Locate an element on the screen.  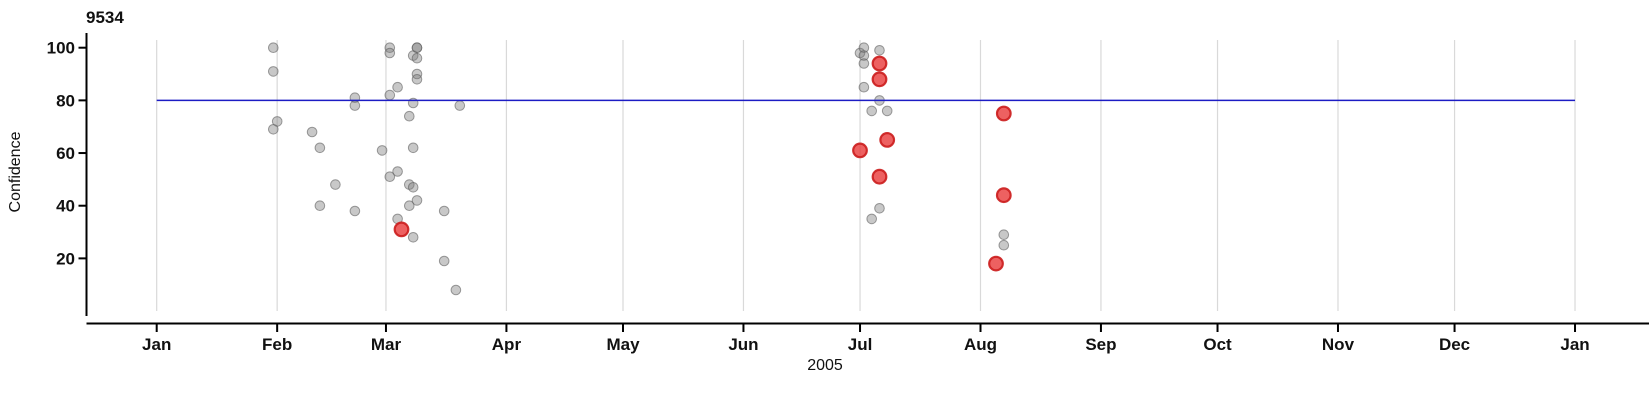
y-axis-ticks: 20 40 60 80 100 is located at coordinates (67, 153).